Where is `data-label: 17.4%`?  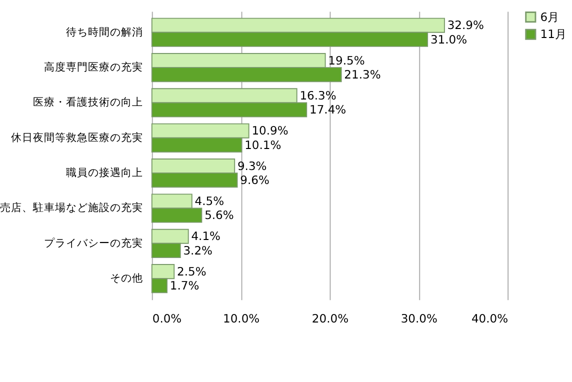
data-label: 17.4% is located at coordinates (328, 109).